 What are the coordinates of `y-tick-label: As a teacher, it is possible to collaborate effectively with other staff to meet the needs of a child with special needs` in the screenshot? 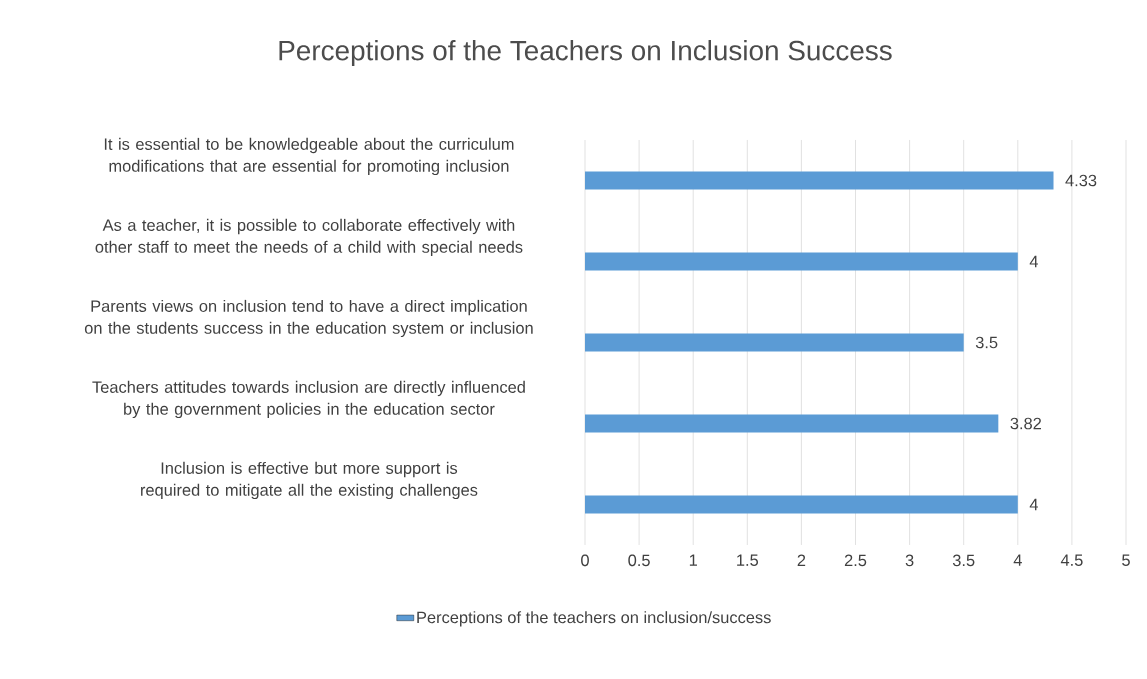 It's located at (309, 237).